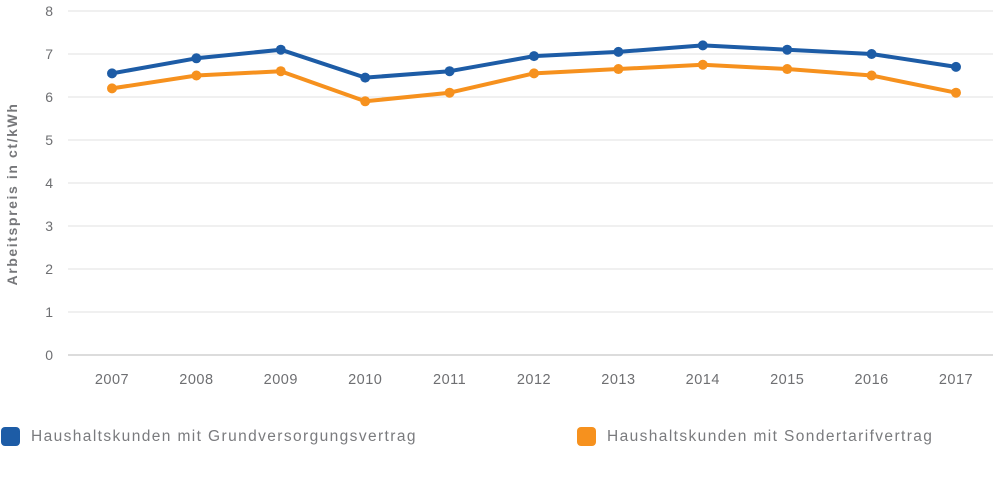  I want to click on legend-swatch-blue-icon, so click(10, 436).